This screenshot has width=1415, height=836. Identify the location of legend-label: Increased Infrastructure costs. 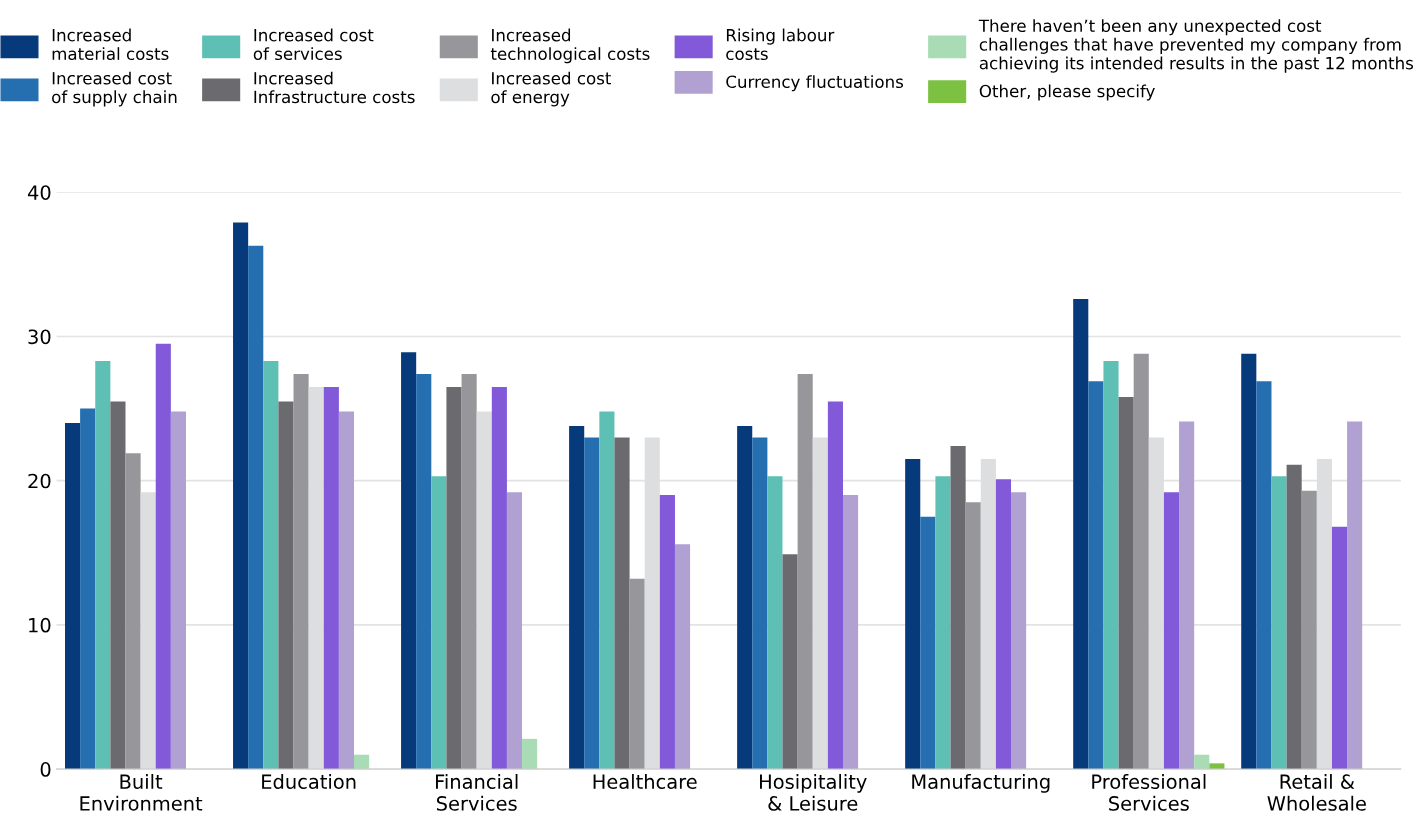
(334, 87).